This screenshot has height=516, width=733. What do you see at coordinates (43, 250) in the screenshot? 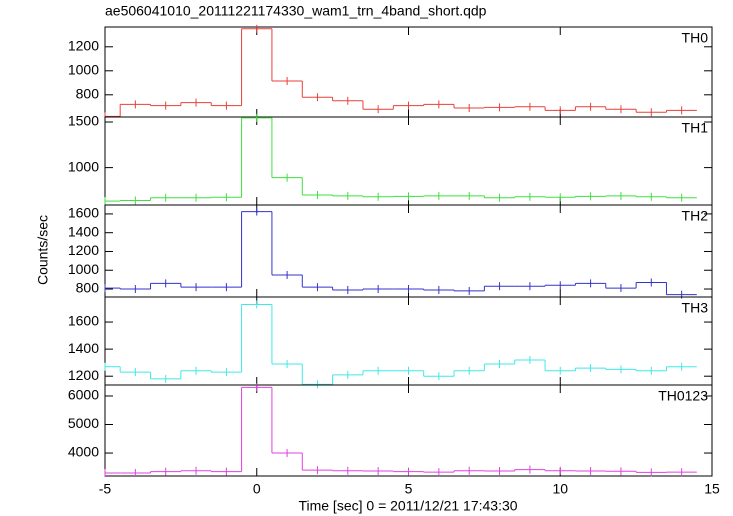
I see `y-axis-label: Counts/sec` at bounding box center [43, 250].